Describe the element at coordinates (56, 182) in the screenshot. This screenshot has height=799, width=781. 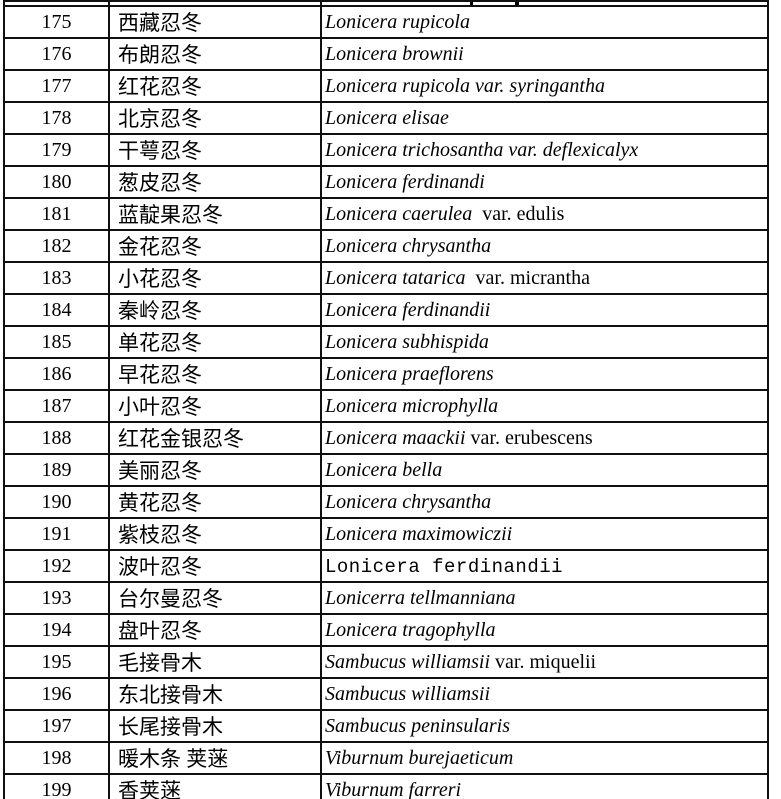
I see `row-number-cell: 180` at that location.